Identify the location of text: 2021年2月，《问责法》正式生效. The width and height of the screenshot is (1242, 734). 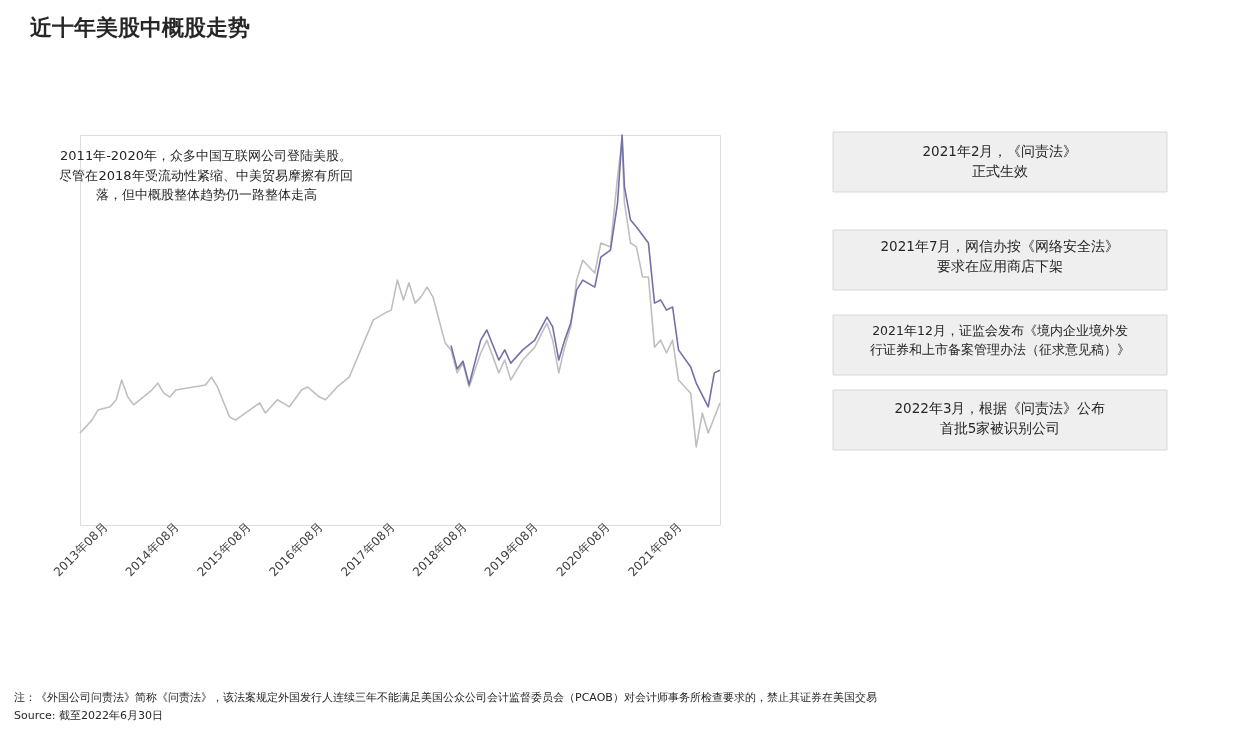
(1000, 161).